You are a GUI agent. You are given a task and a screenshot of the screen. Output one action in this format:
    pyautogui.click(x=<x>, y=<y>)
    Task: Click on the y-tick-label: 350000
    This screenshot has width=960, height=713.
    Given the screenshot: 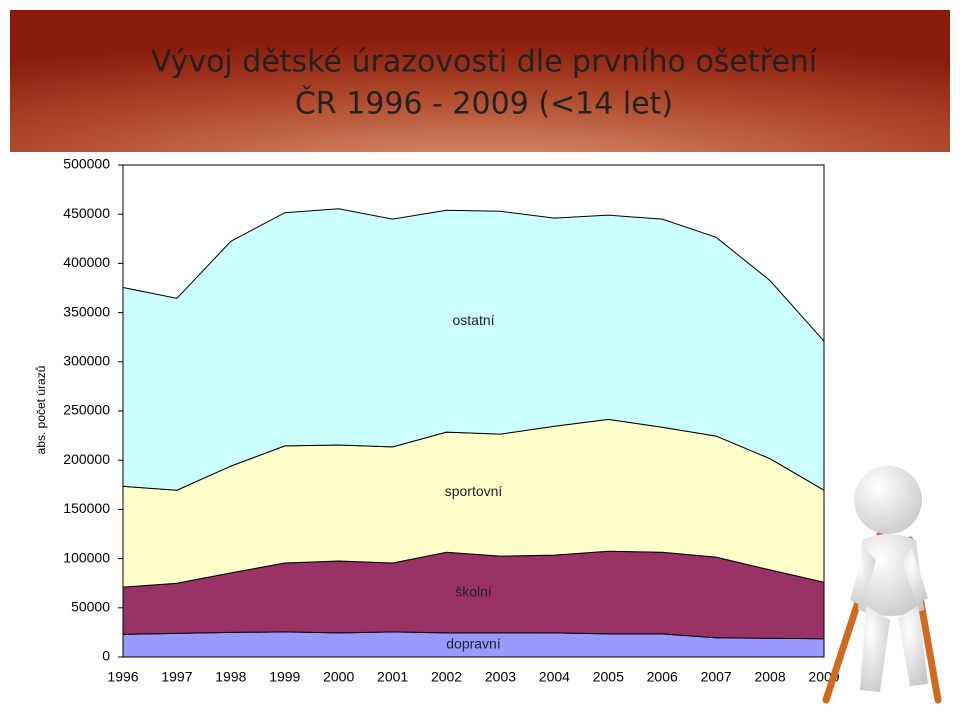 What is the action you would take?
    pyautogui.click(x=86, y=311)
    